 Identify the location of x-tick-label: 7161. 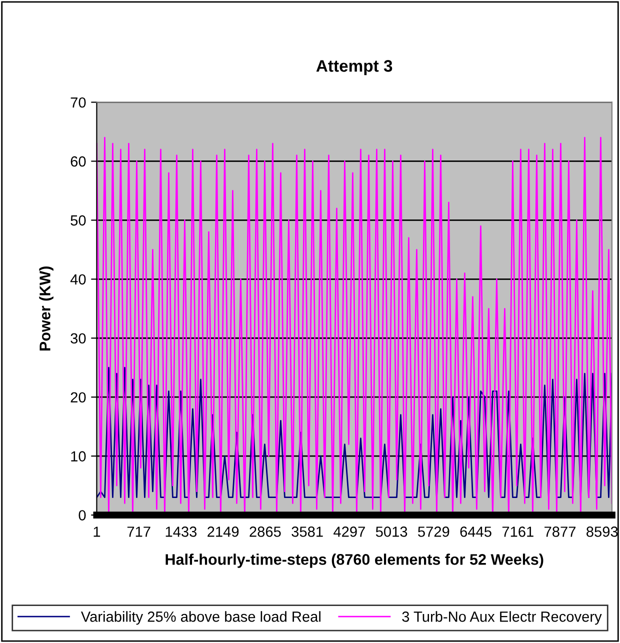
(518, 531).